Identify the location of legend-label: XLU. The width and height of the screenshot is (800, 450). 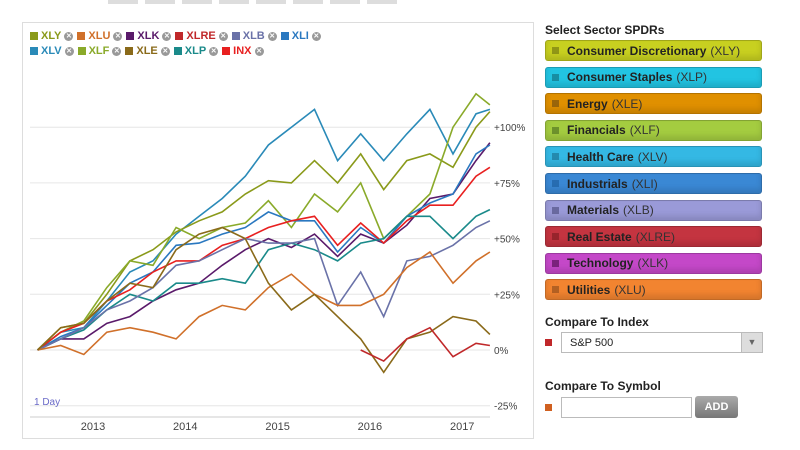
(99, 36).